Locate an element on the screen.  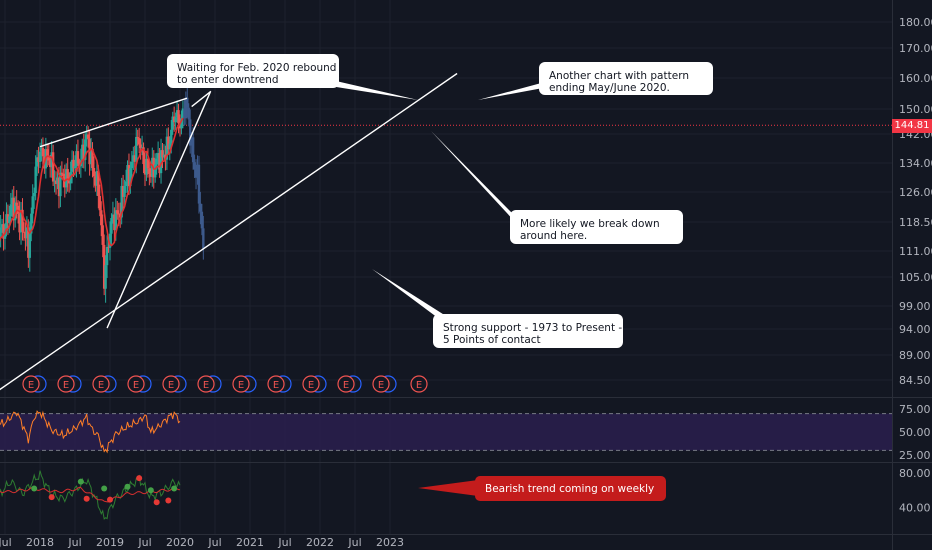
price-axis-label: 180.00 is located at coordinates (915, 22).